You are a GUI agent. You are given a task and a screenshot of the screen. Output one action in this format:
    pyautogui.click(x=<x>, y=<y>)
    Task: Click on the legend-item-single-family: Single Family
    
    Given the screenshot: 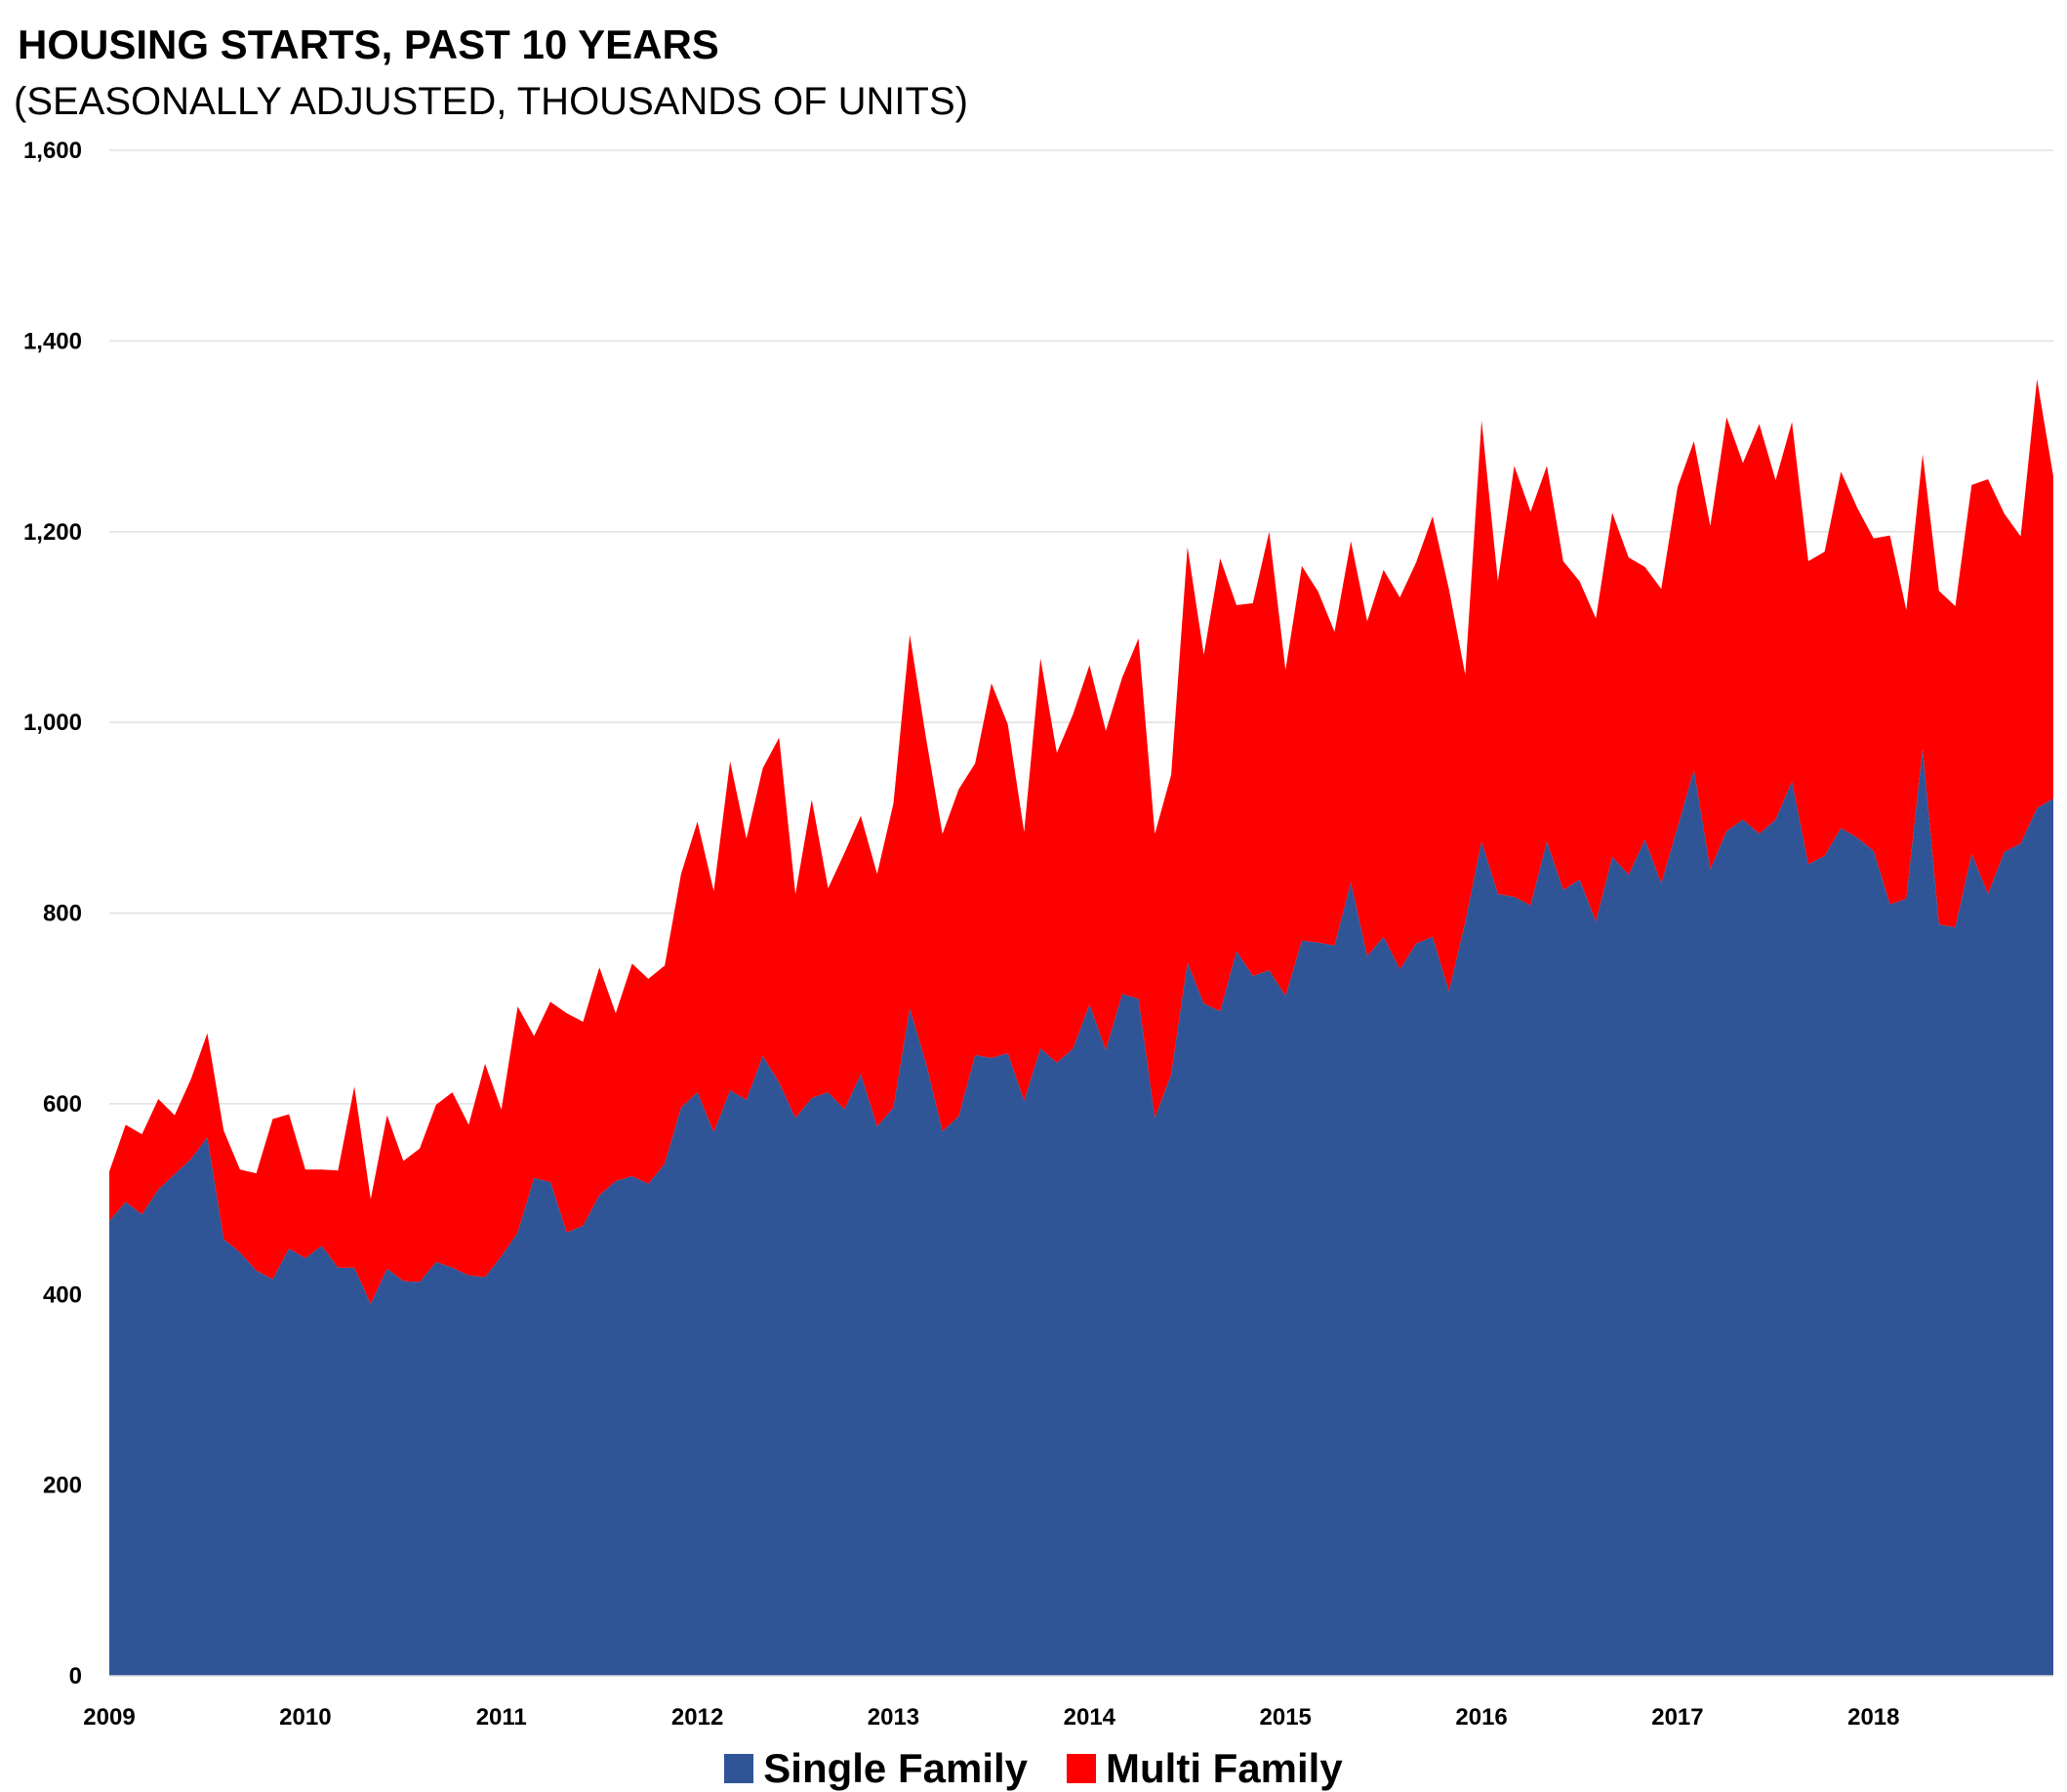 What is the action you would take?
    pyautogui.click(x=876, y=1768)
    